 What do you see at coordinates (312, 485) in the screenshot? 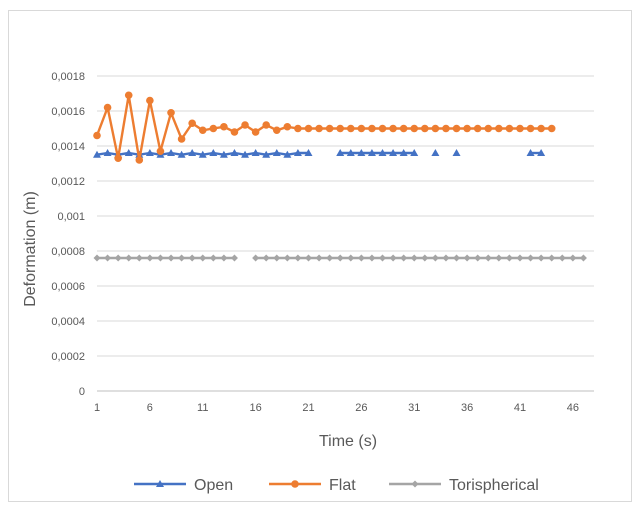
I see `legend-item-flat: Flat` at bounding box center [312, 485].